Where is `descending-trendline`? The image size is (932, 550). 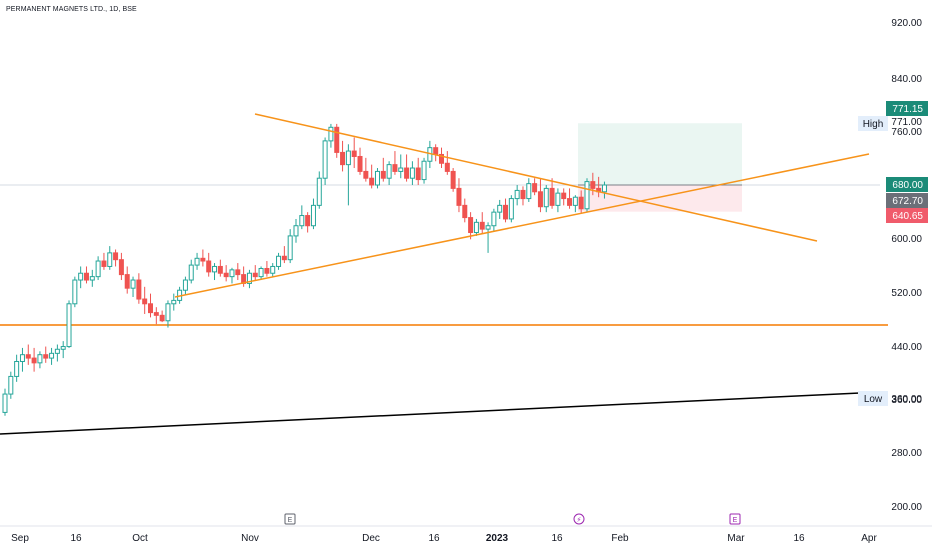 descending-trendline is located at coordinates (536, 177).